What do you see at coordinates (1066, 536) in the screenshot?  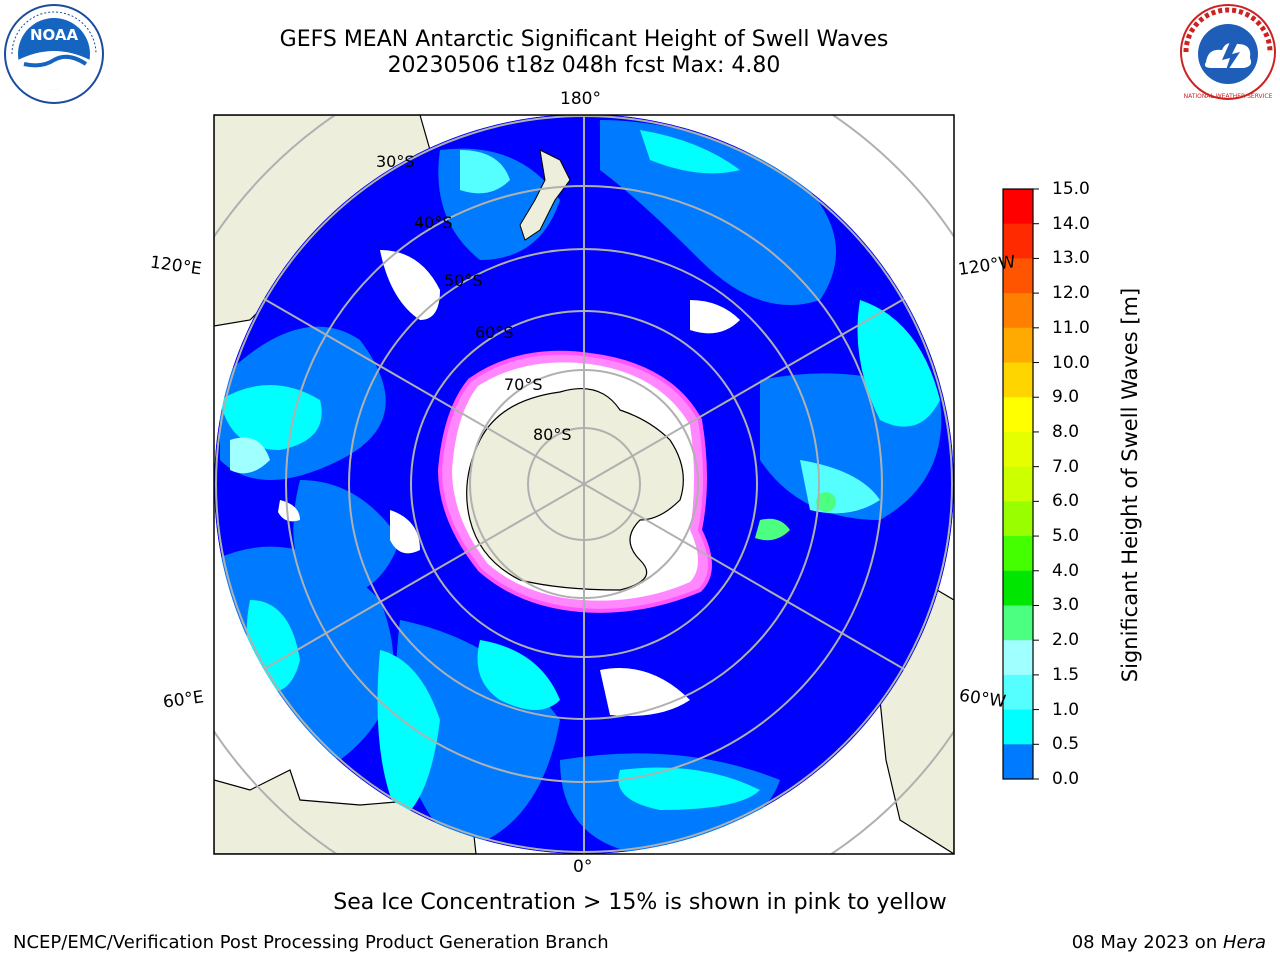 I see `colorbar-tick-label: 5.0` at bounding box center [1066, 536].